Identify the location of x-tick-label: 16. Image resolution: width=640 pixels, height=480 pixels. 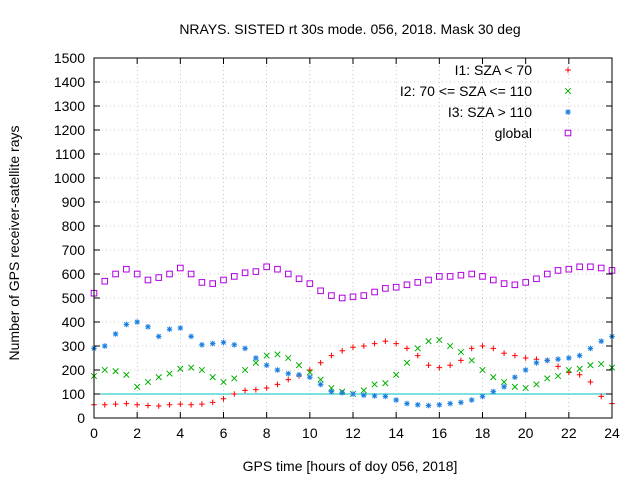
(440, 433).